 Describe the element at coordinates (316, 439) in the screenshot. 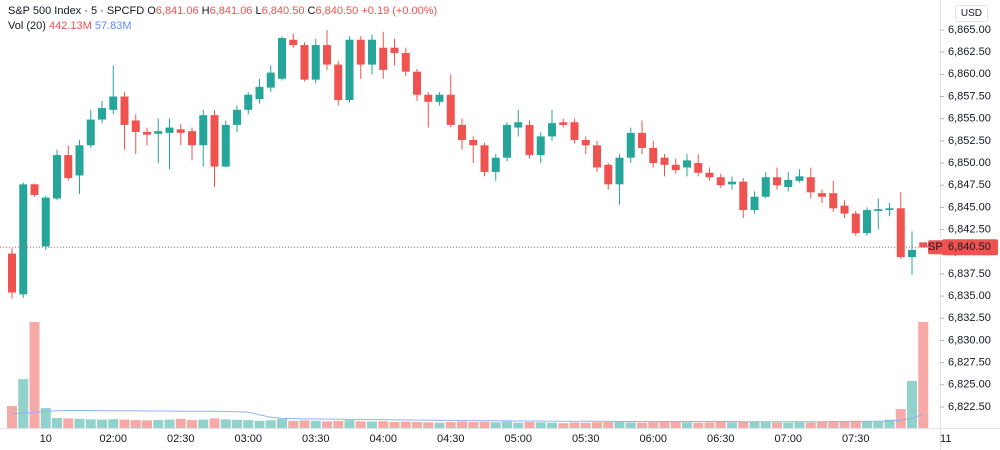

I see `x-tick-label: 03:30` at that location.